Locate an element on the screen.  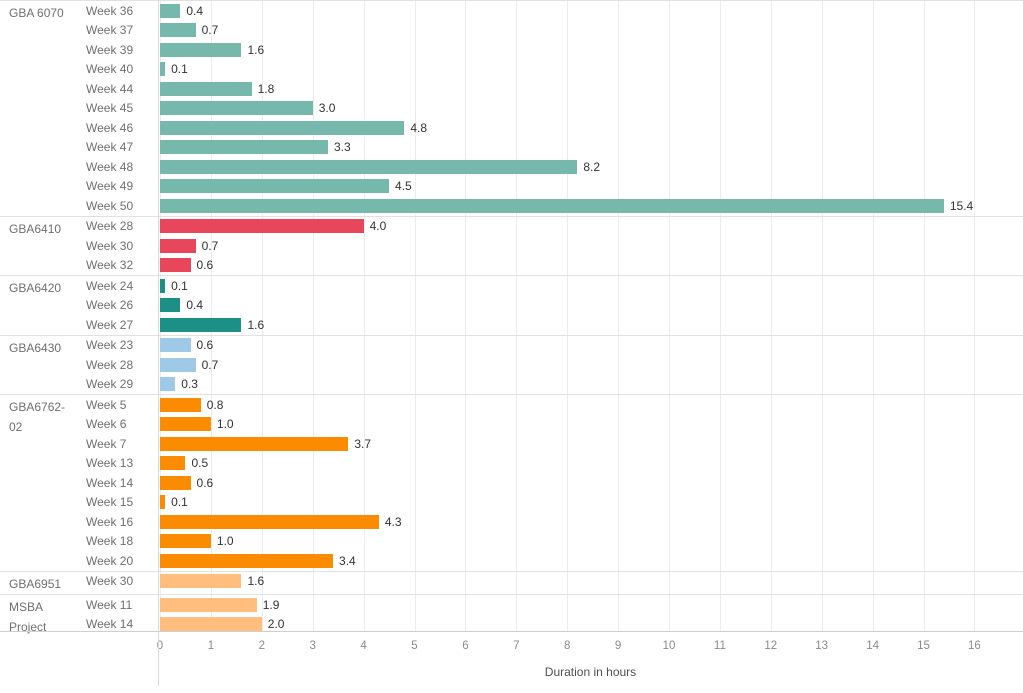
bar-row: Week 50 15.4 is located at coordinates (554, 206).